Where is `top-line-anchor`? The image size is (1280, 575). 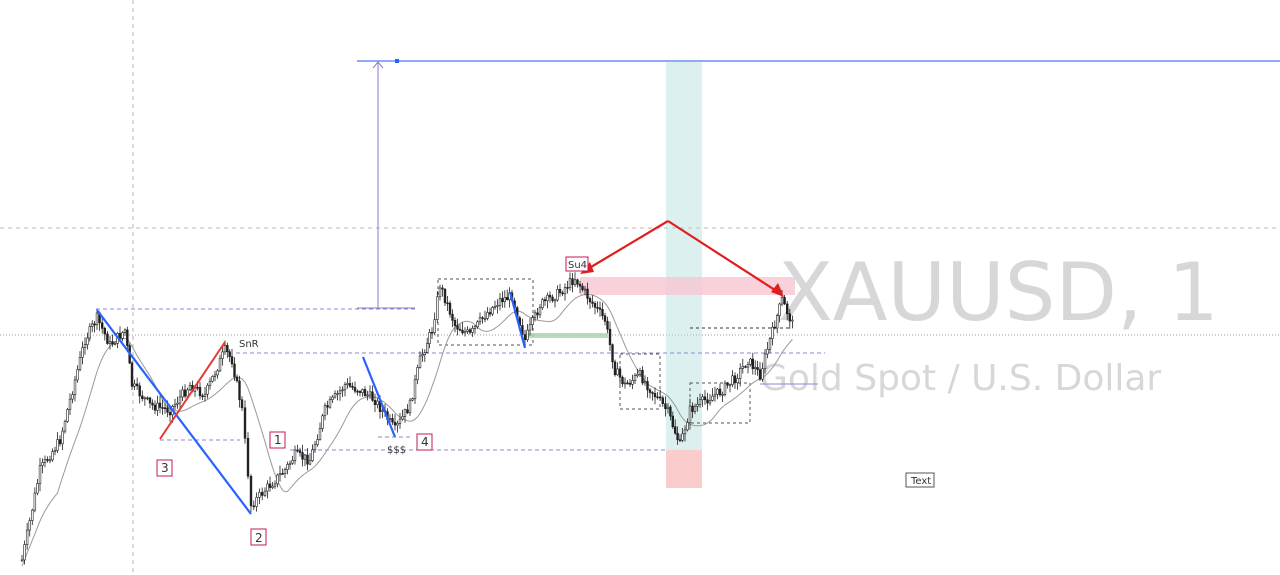
top-line-anchor is located at coordinates (397, 61).